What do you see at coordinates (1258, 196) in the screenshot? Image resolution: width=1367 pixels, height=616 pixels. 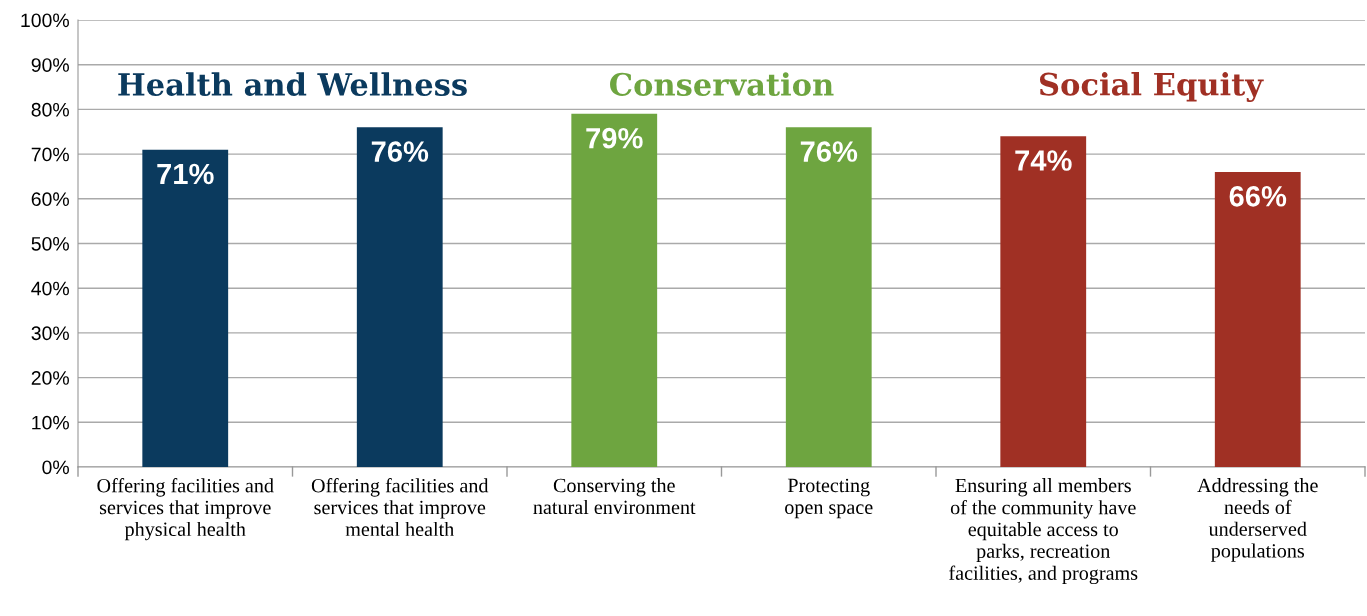 I see `data-label: 66%` at bounding box center [1258, 196].